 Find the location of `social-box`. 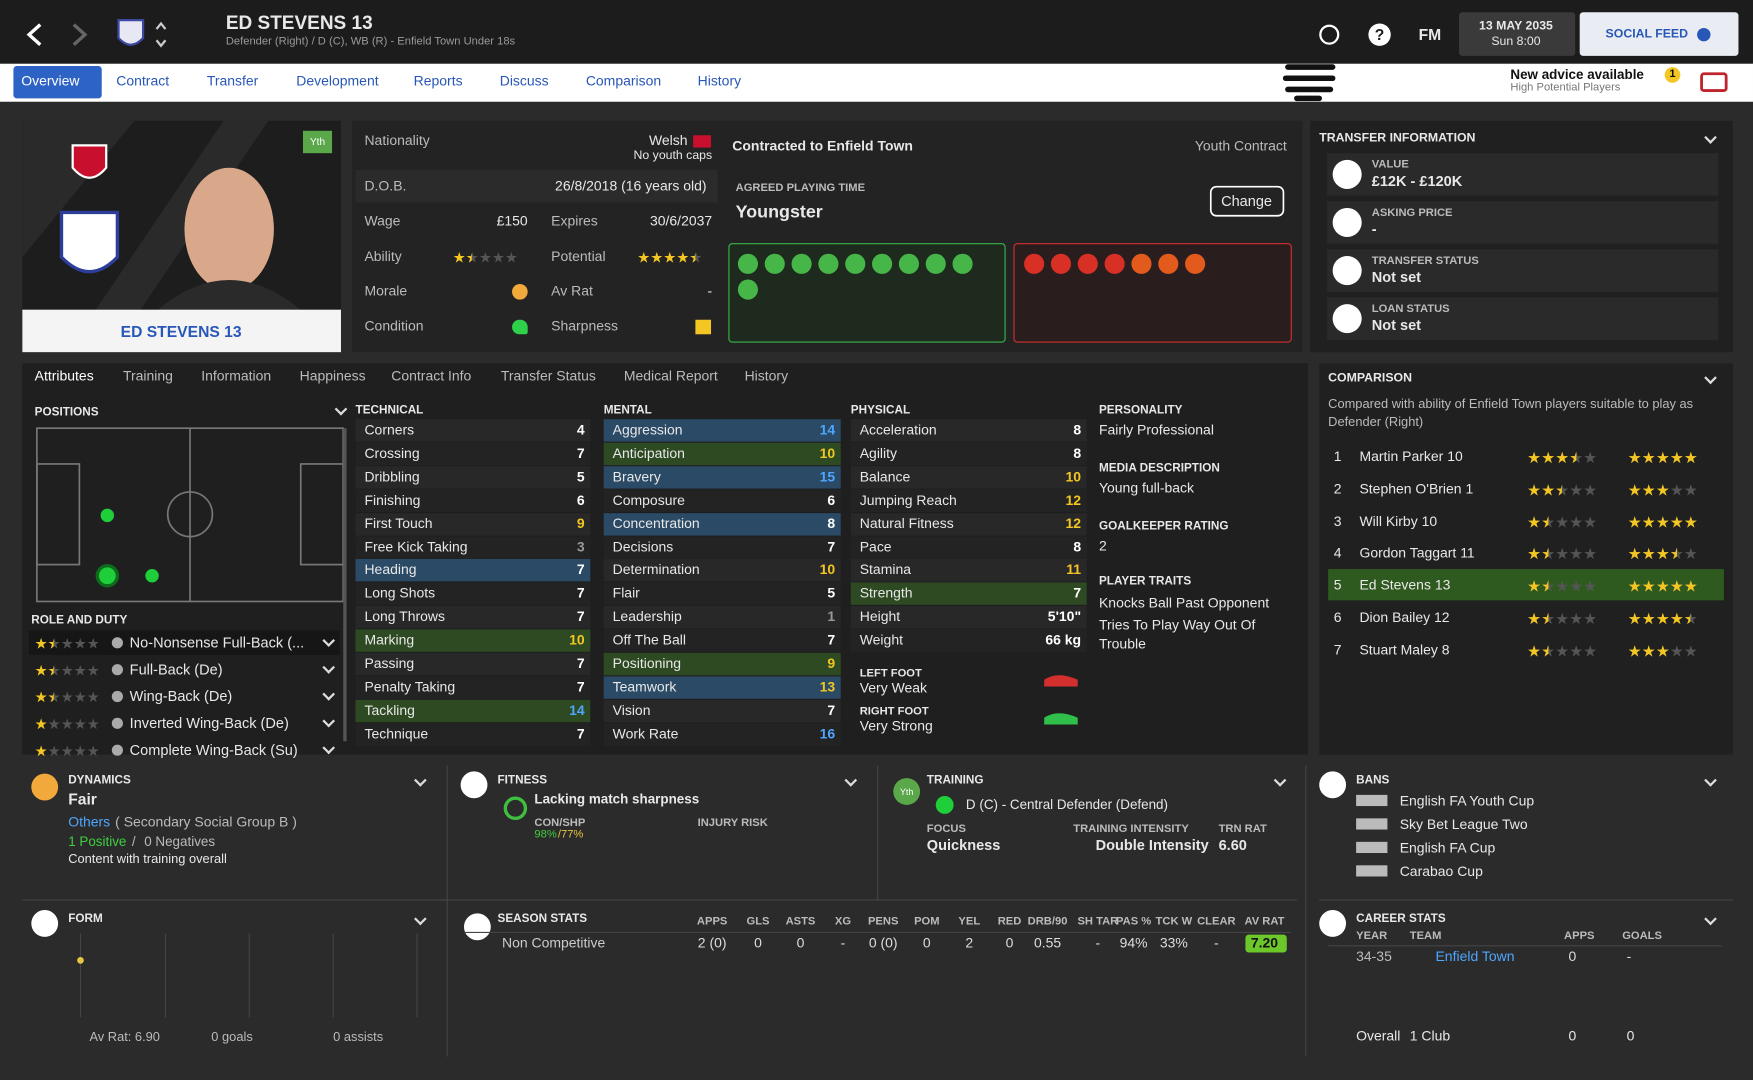

social-box is located at coordinates (1659, 34).